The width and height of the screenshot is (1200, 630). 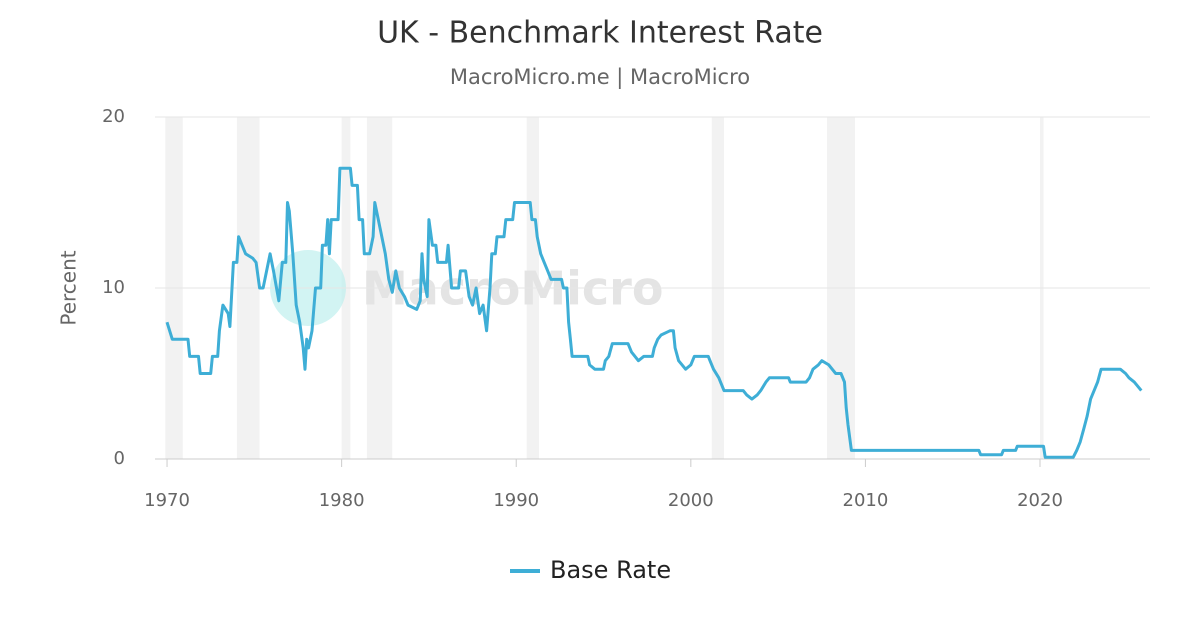 What do you see at coordinates (113, 287) in the screenshot?
I see `y-tick-label: 10` at bounding box center [113, 287].